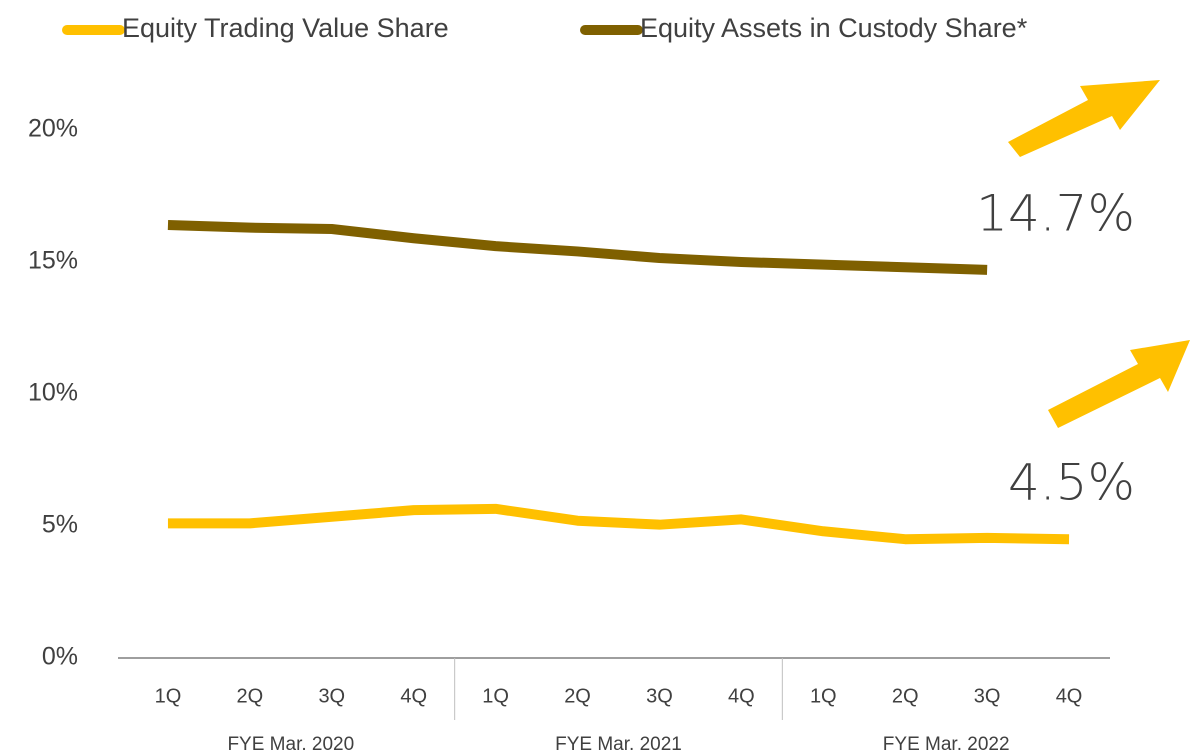 This screenshot has height=756, width=1191. Describe the element at coordinates (53, 261) in the screenshot. I see `y-tick-label: 15%` at that location.